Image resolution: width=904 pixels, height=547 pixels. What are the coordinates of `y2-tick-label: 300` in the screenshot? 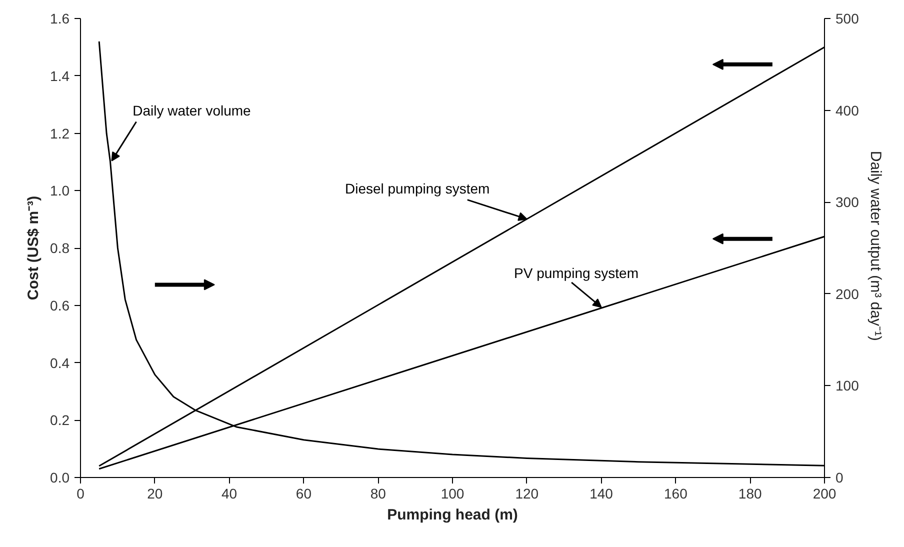 It's located at (848, 202).